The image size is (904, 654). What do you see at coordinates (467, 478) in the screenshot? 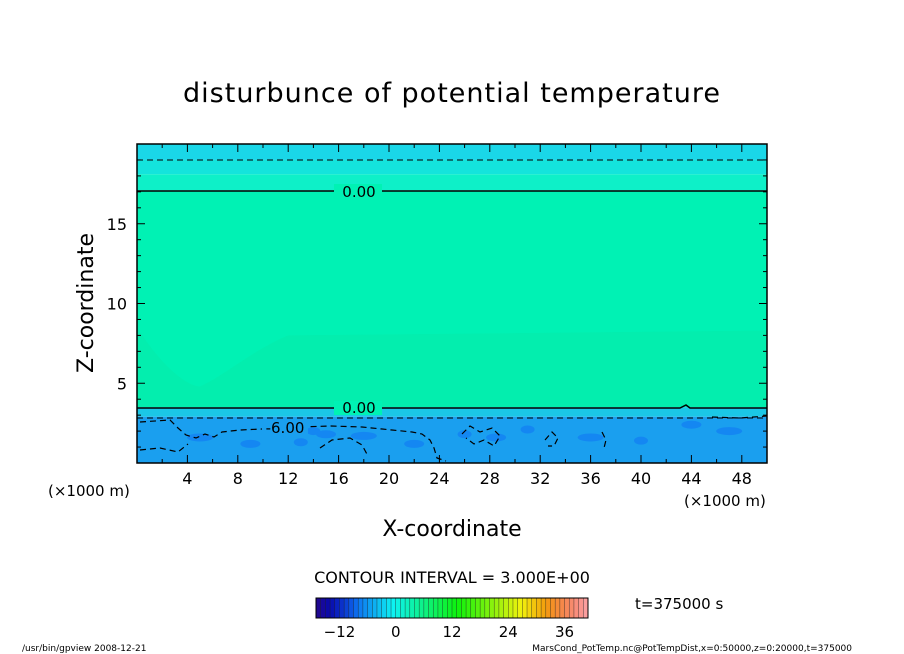
I see `x-tick-labels: 4 8 12 16 20 24 28 32 36 40 44 48` at bounding box center [467, 478].